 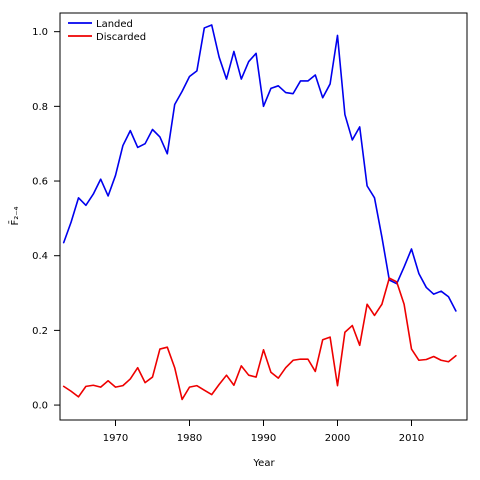 What do you see at coordinates (40, 32) in the screenshot?
I see `y-tick-label: 1.0` at bounding box center [40, 32].